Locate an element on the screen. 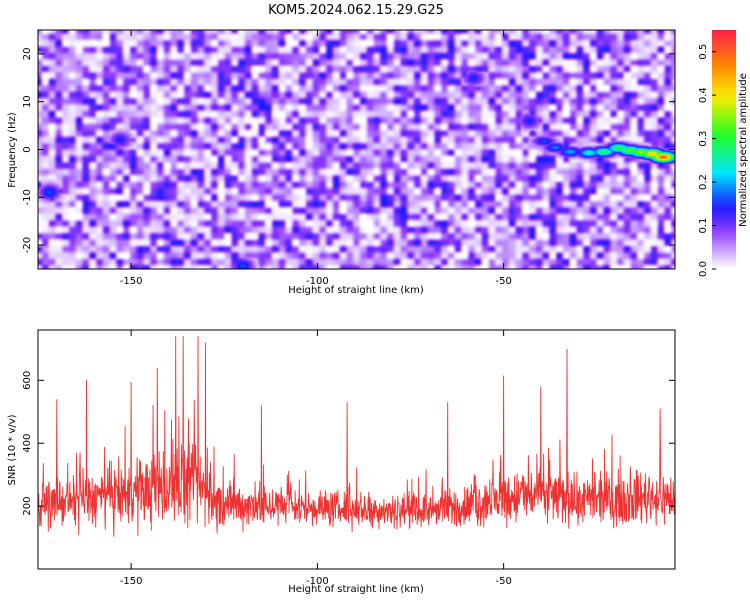 This screenshot has width=750, height=600. y-tick-label: 10 is located at coordinates (27, 101).